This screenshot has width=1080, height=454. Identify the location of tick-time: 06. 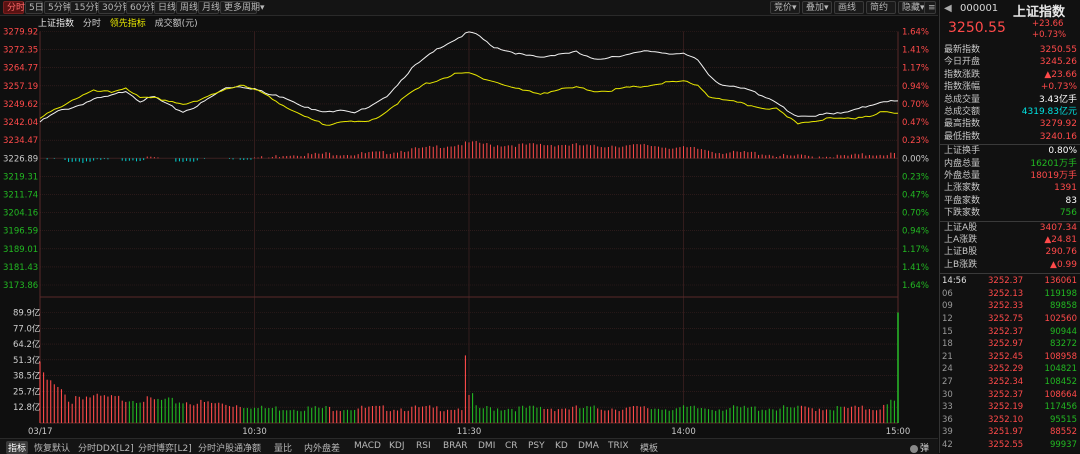
(947, 293).